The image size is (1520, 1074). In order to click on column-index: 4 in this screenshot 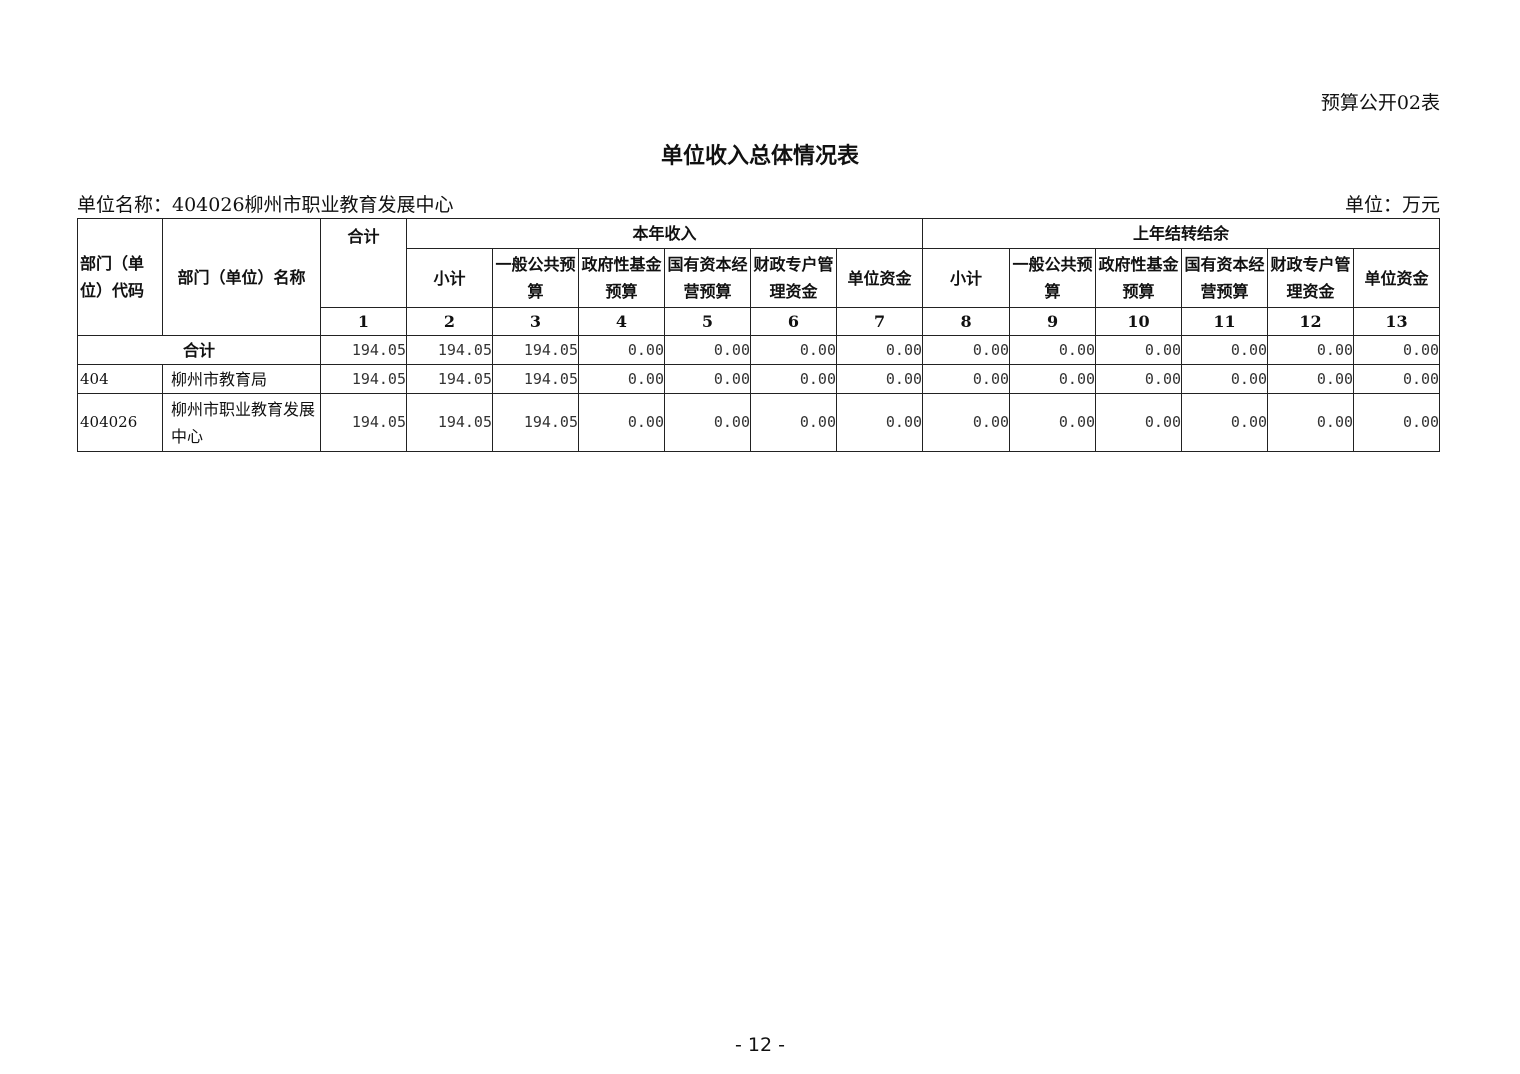, I will do `click(621, 321)`.